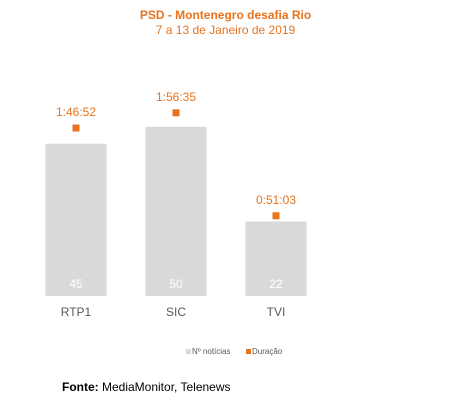  I want to click on duration-marker-rtp1, so click(76, 128).